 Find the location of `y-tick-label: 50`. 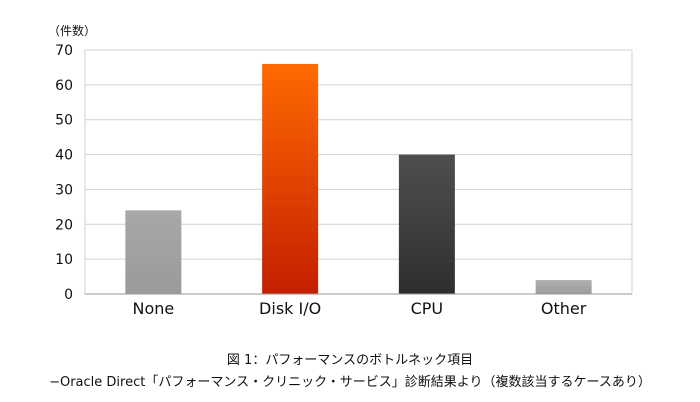

y-tick-label: 50 is located at coordinates (64, 121).